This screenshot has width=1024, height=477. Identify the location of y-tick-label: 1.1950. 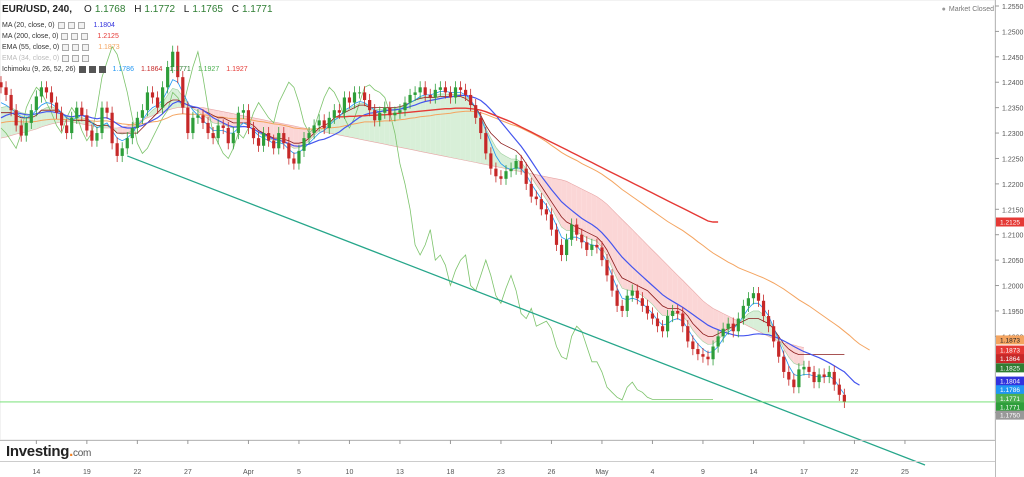
(1013, 312).